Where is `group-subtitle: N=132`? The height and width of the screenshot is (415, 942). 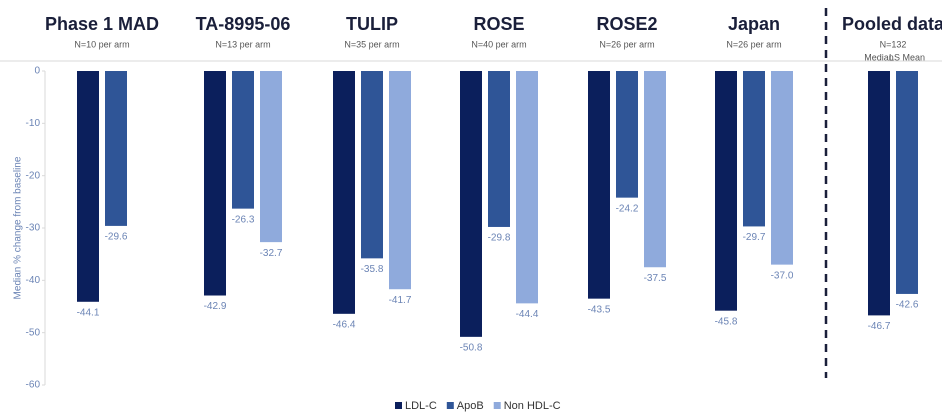
group-subtitle: N=132 is located at coordinates (893, 44).